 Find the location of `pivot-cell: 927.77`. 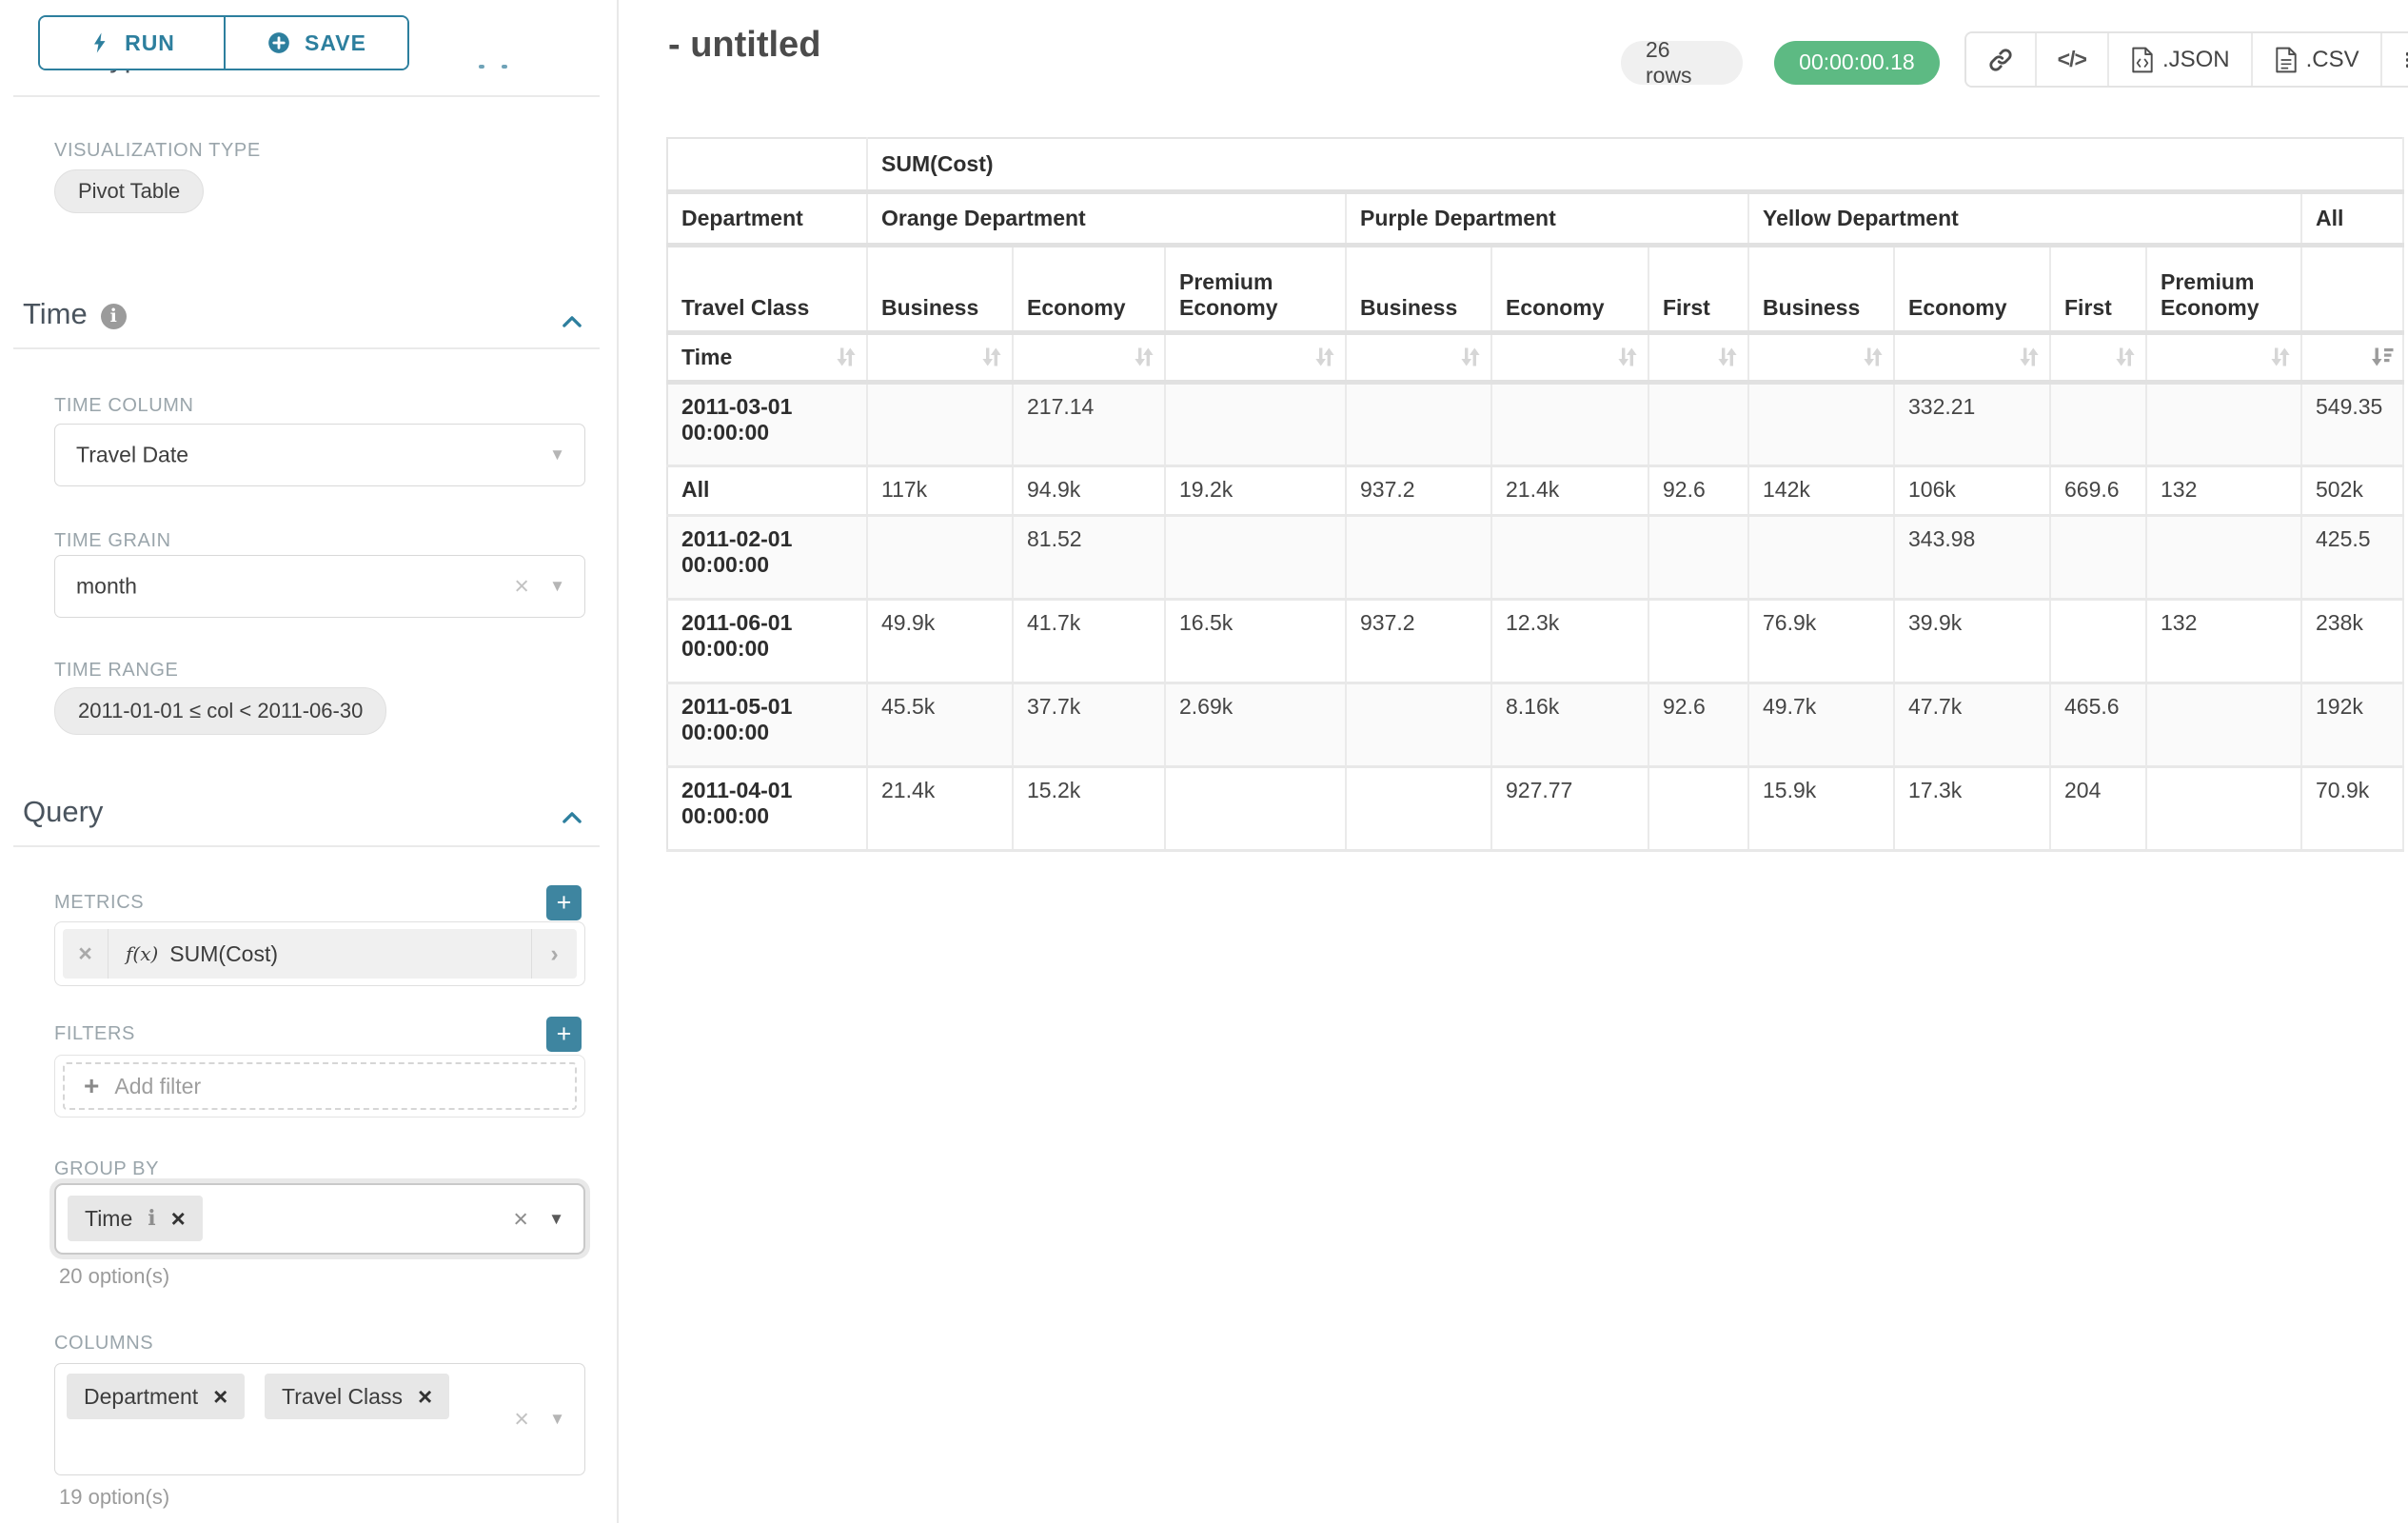

pivot-cell: 927.77 is located at coordinates (1570, 808).